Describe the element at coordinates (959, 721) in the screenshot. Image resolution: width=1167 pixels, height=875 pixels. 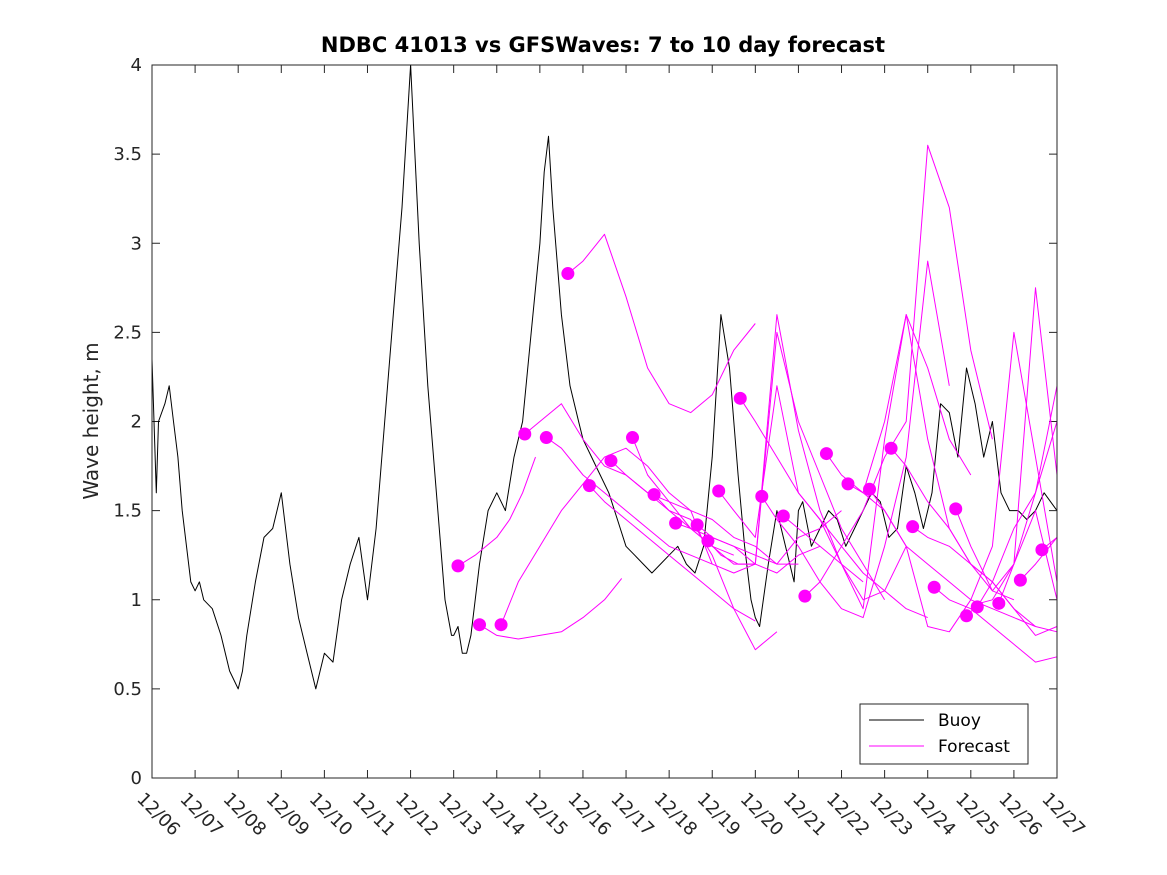
I see `legend-buoy-label: Buoy` at that location.